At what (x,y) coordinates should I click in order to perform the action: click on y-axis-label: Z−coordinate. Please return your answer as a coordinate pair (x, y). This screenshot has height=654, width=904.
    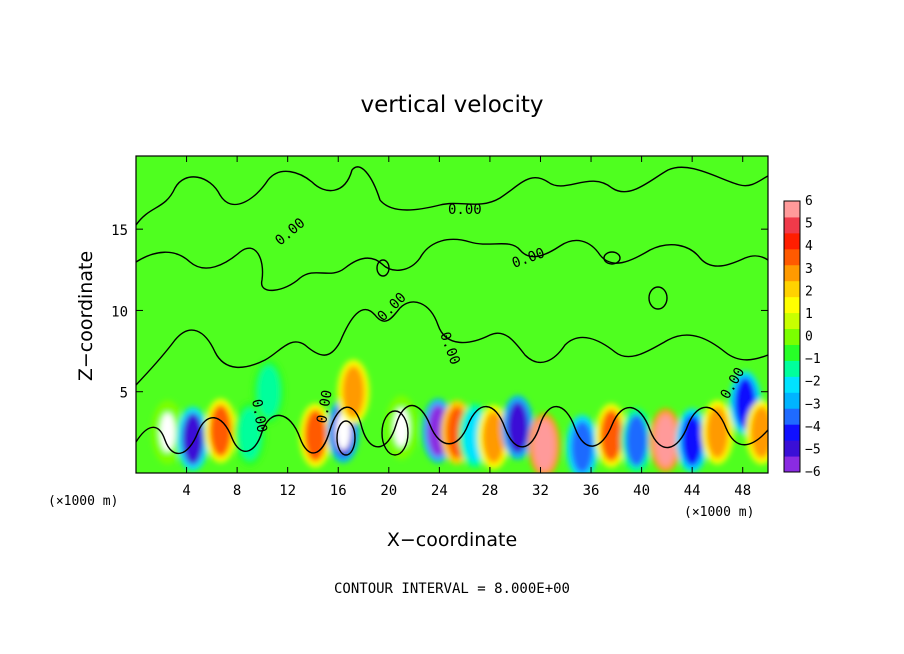
    Looking at the image, I should click on (86, 316).